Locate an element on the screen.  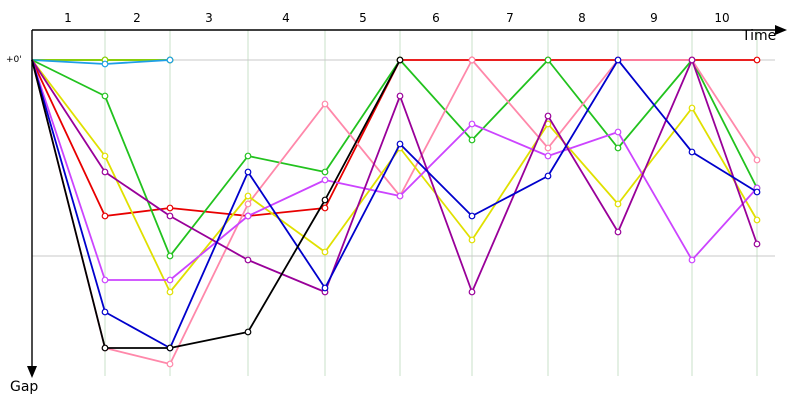
lap-label: 10 is located at coordinates (721, 18).